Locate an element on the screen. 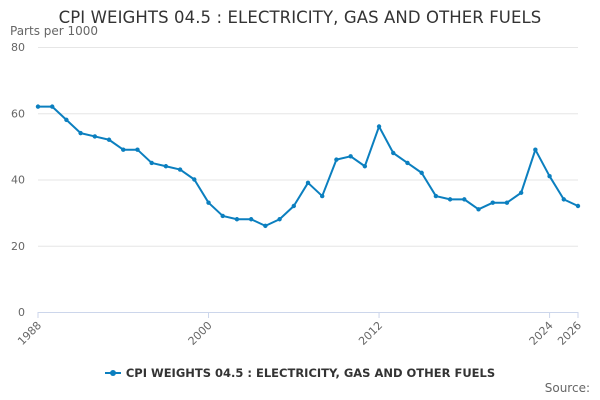 The height and width of the screenshot is (400, 600). data-point-2021 is located at coordinates (507, 202).